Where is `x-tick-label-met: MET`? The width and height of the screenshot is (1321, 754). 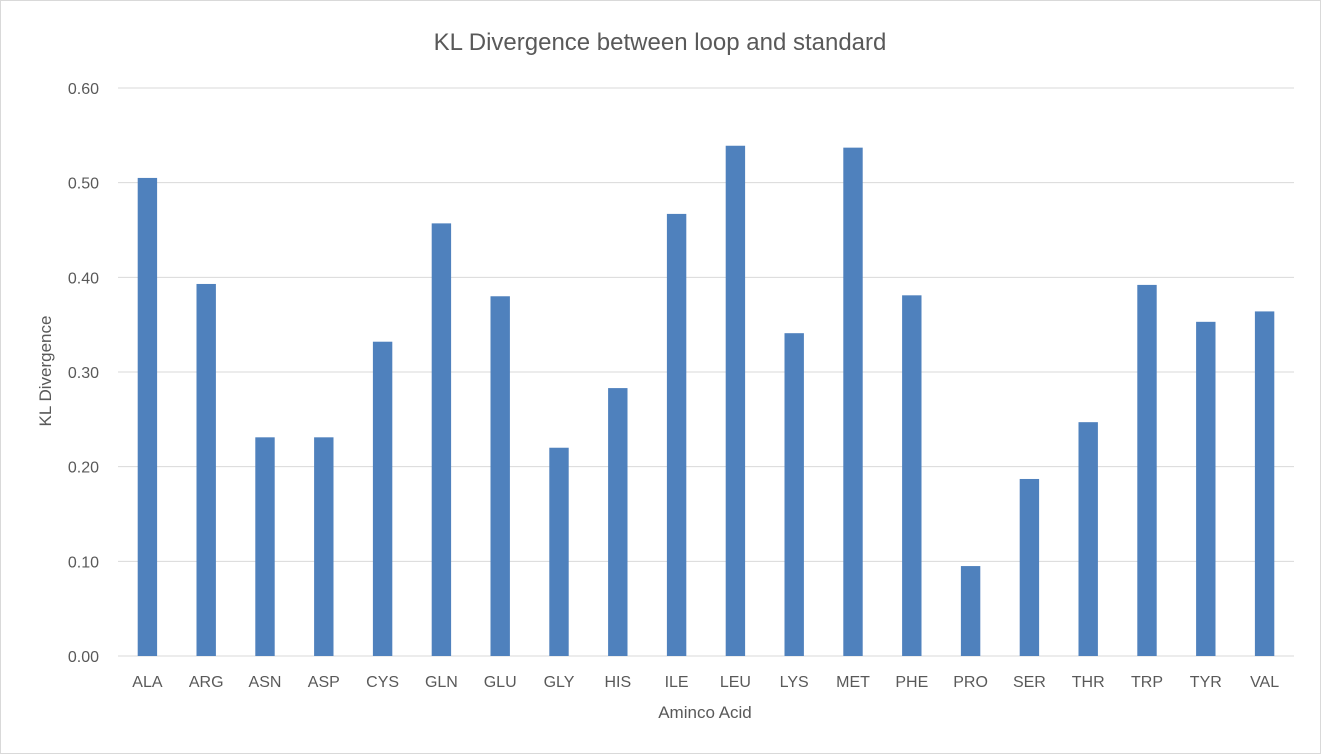
x-tick-label-met: MET is located at coordinates (853, 682).